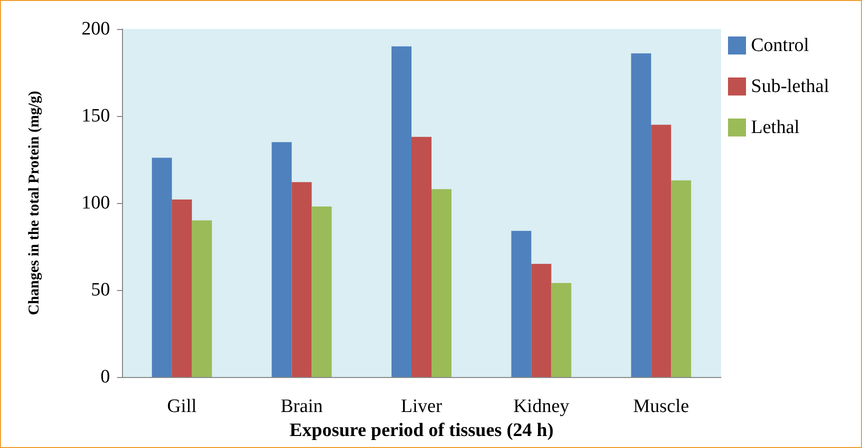 This screenshot has height=448, width=862. Describe the element at coordinates (302, 406) in the screenshot. I see `x-tick-label: Brain` at that location.